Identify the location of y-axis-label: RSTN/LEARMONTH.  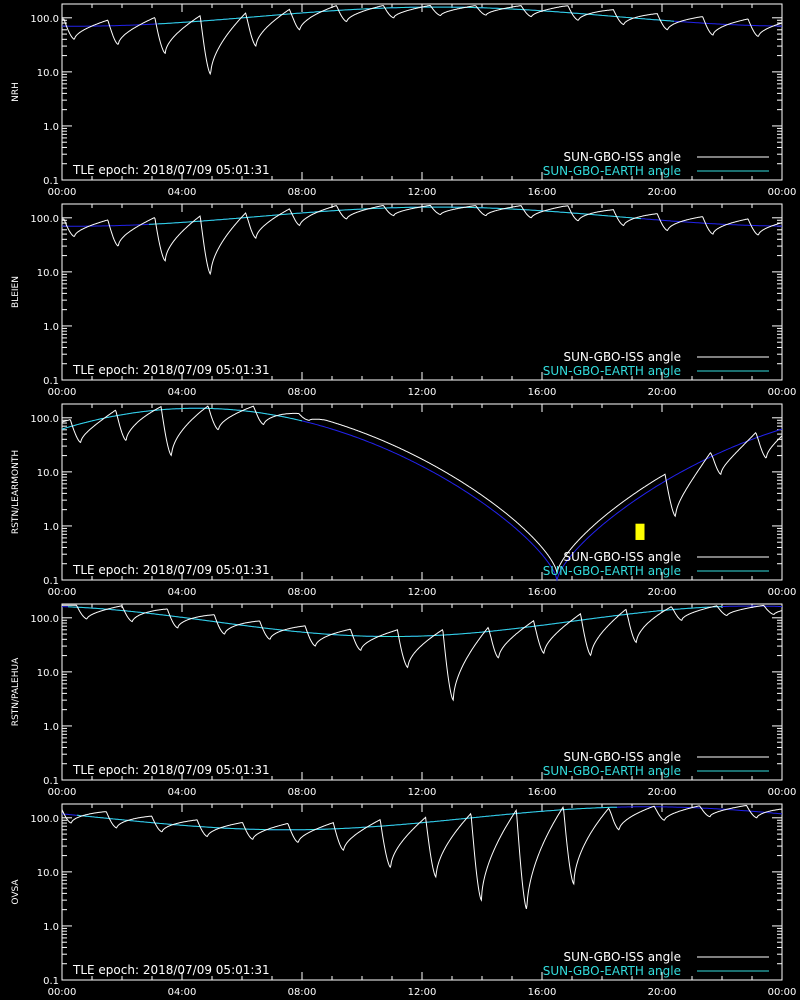
(16, 492).